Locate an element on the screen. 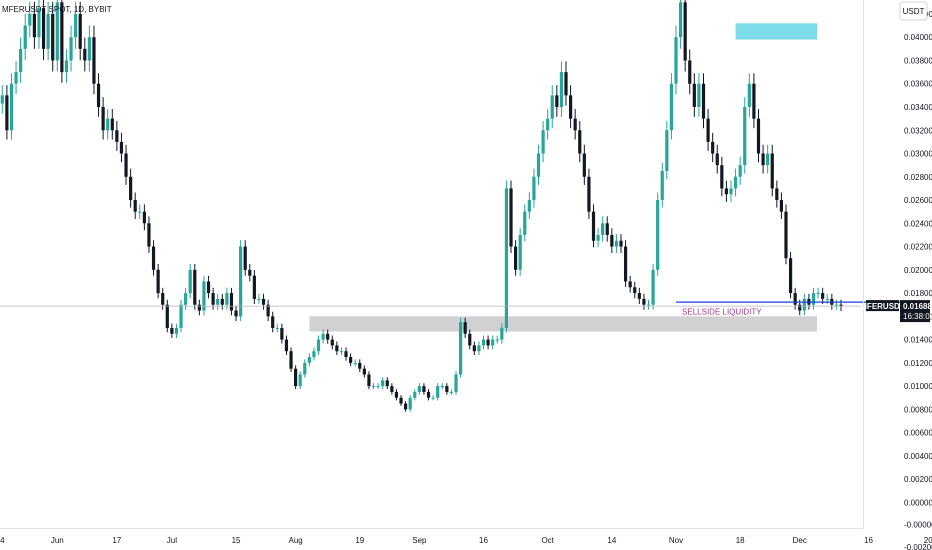  x-tick-label: Nov is located at coordinates (676, 540).